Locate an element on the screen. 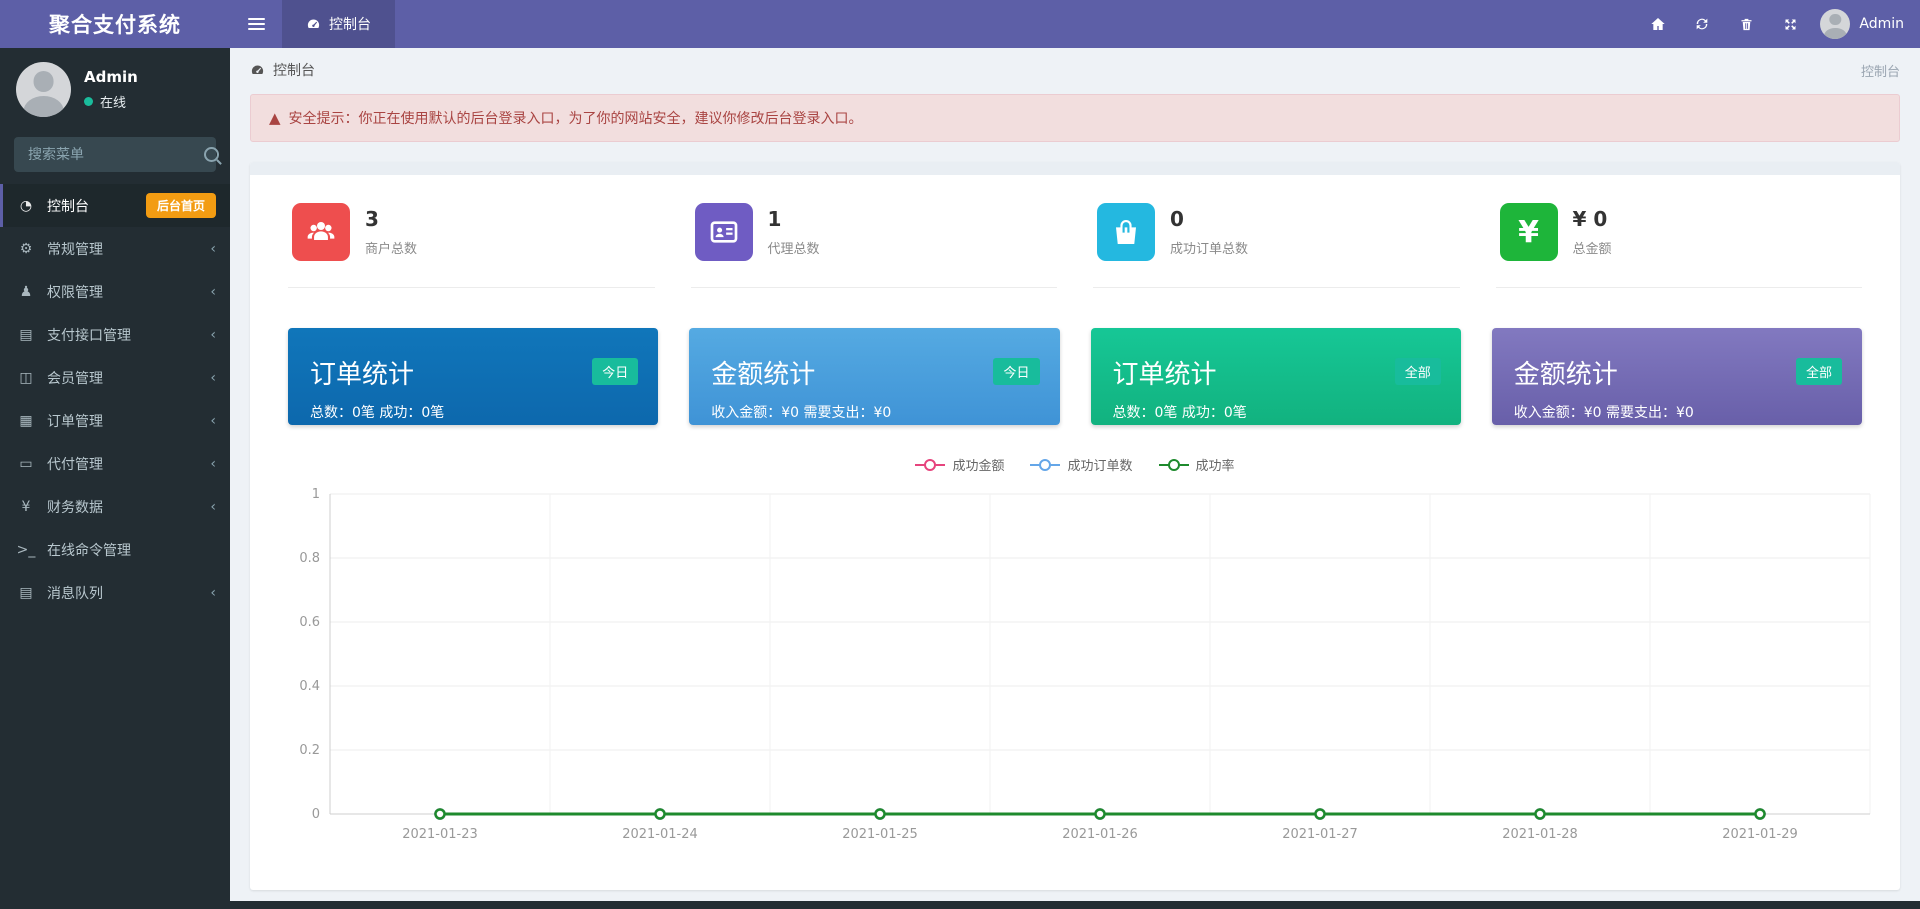  online-status: 在线 is located at coordinates (111, 101).